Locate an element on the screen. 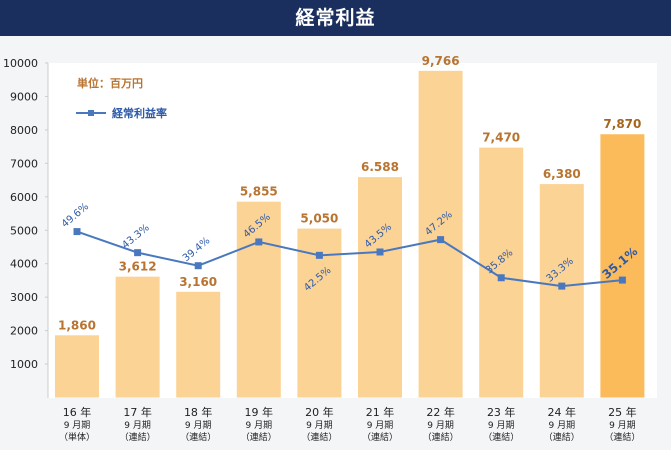  x-tick-label: 22 年 is located at coordinates (440, 412).